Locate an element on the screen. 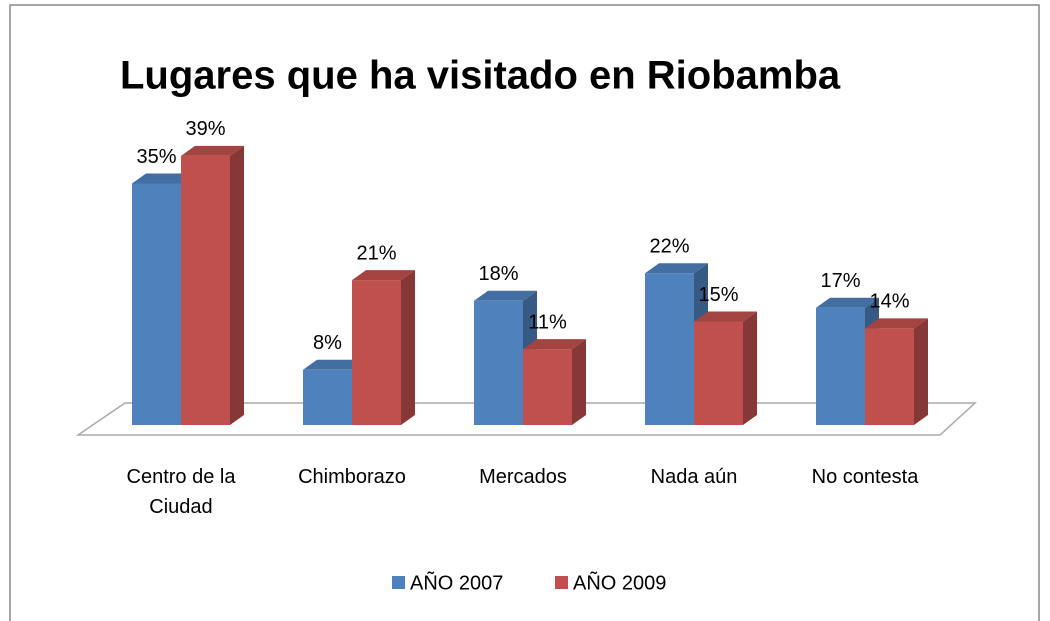 The image size is (1050, 621). legend-label: AÑO 2007 is located at coordinates (456, 582).